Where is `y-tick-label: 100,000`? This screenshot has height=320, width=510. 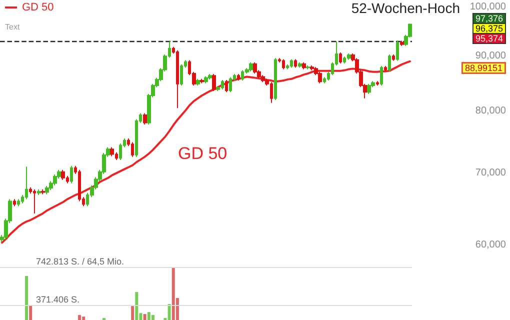
y-tick-label: 100,000 is located at coordinates (488, 7).